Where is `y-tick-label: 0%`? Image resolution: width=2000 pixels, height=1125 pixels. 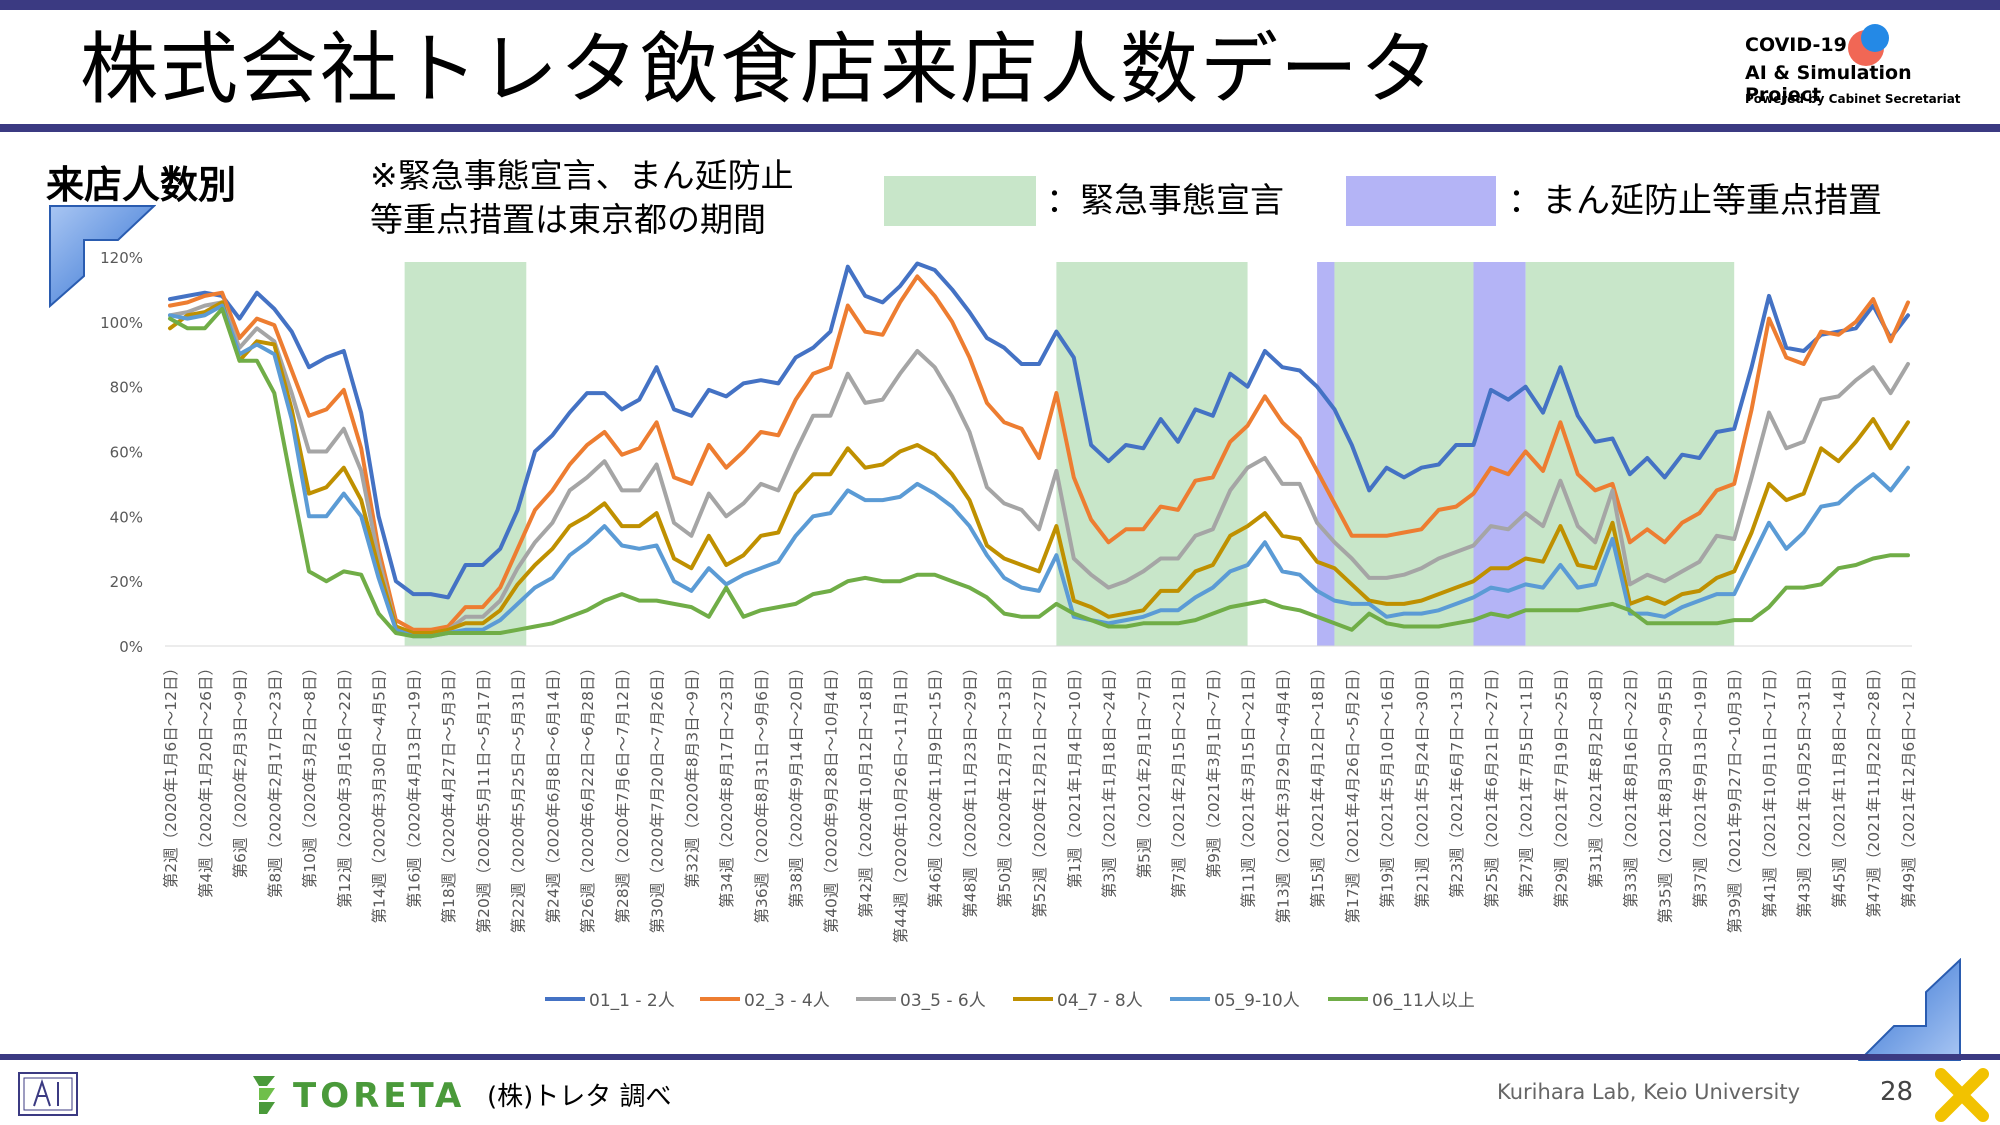 y-tick-label: 0% is located at coordinates (131, 647).